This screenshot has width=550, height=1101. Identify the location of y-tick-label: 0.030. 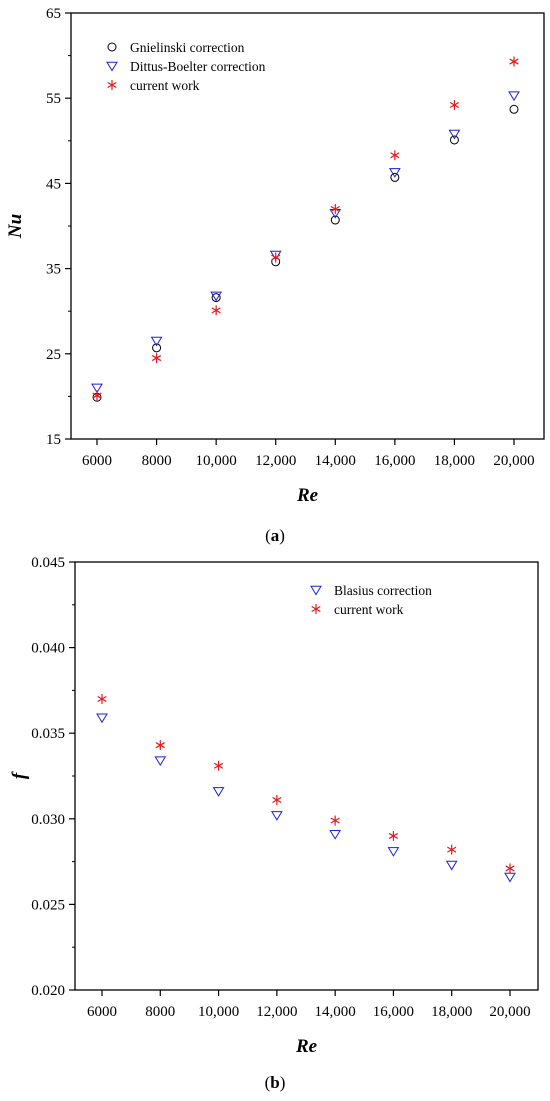
(48, 820).